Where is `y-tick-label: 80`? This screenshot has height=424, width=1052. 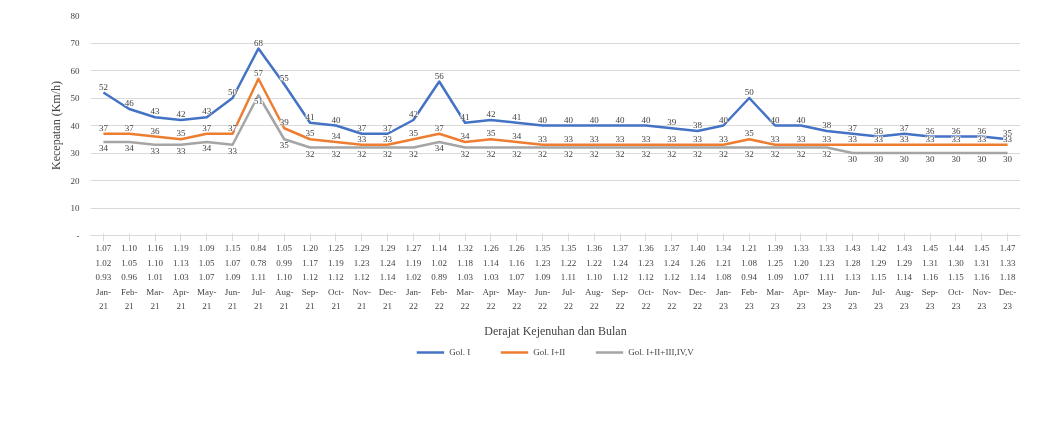 y-tick-label: 80 is located at coordinates (75, 15).